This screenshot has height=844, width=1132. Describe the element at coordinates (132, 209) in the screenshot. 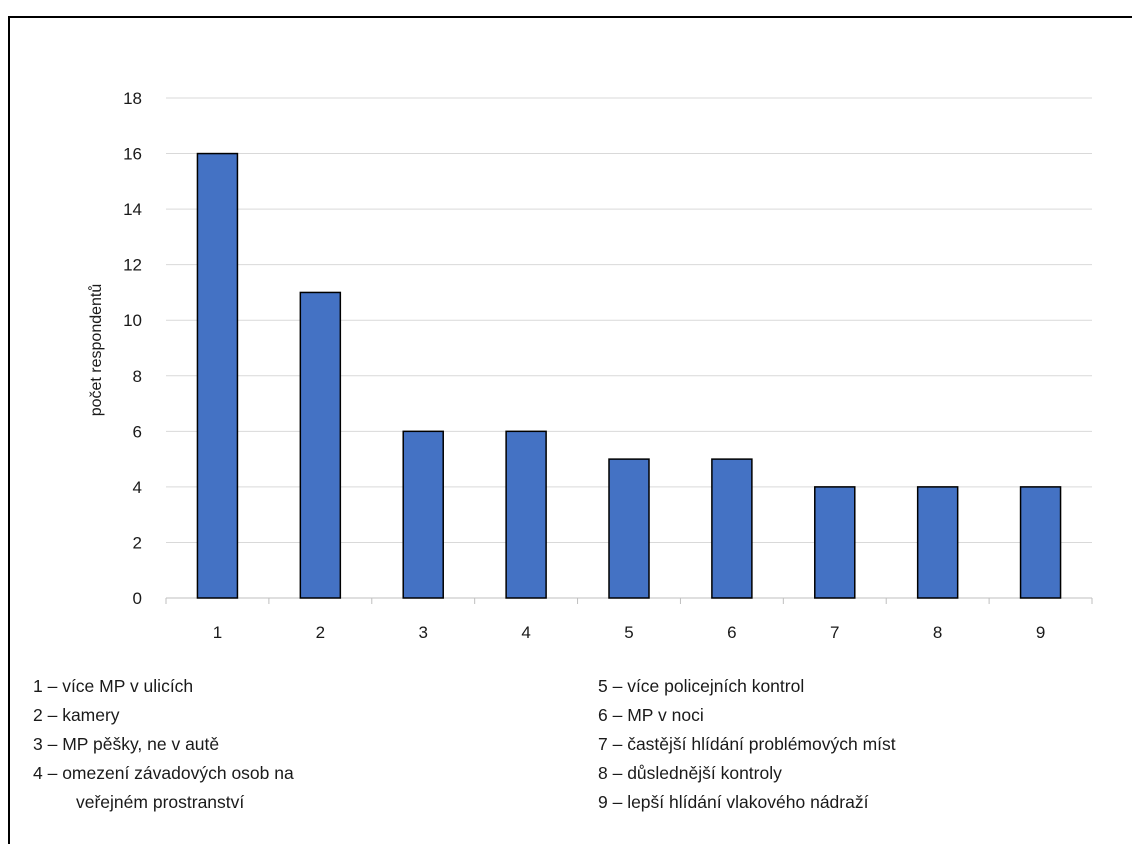

I see `y-tick-label-14: 14` at that location.